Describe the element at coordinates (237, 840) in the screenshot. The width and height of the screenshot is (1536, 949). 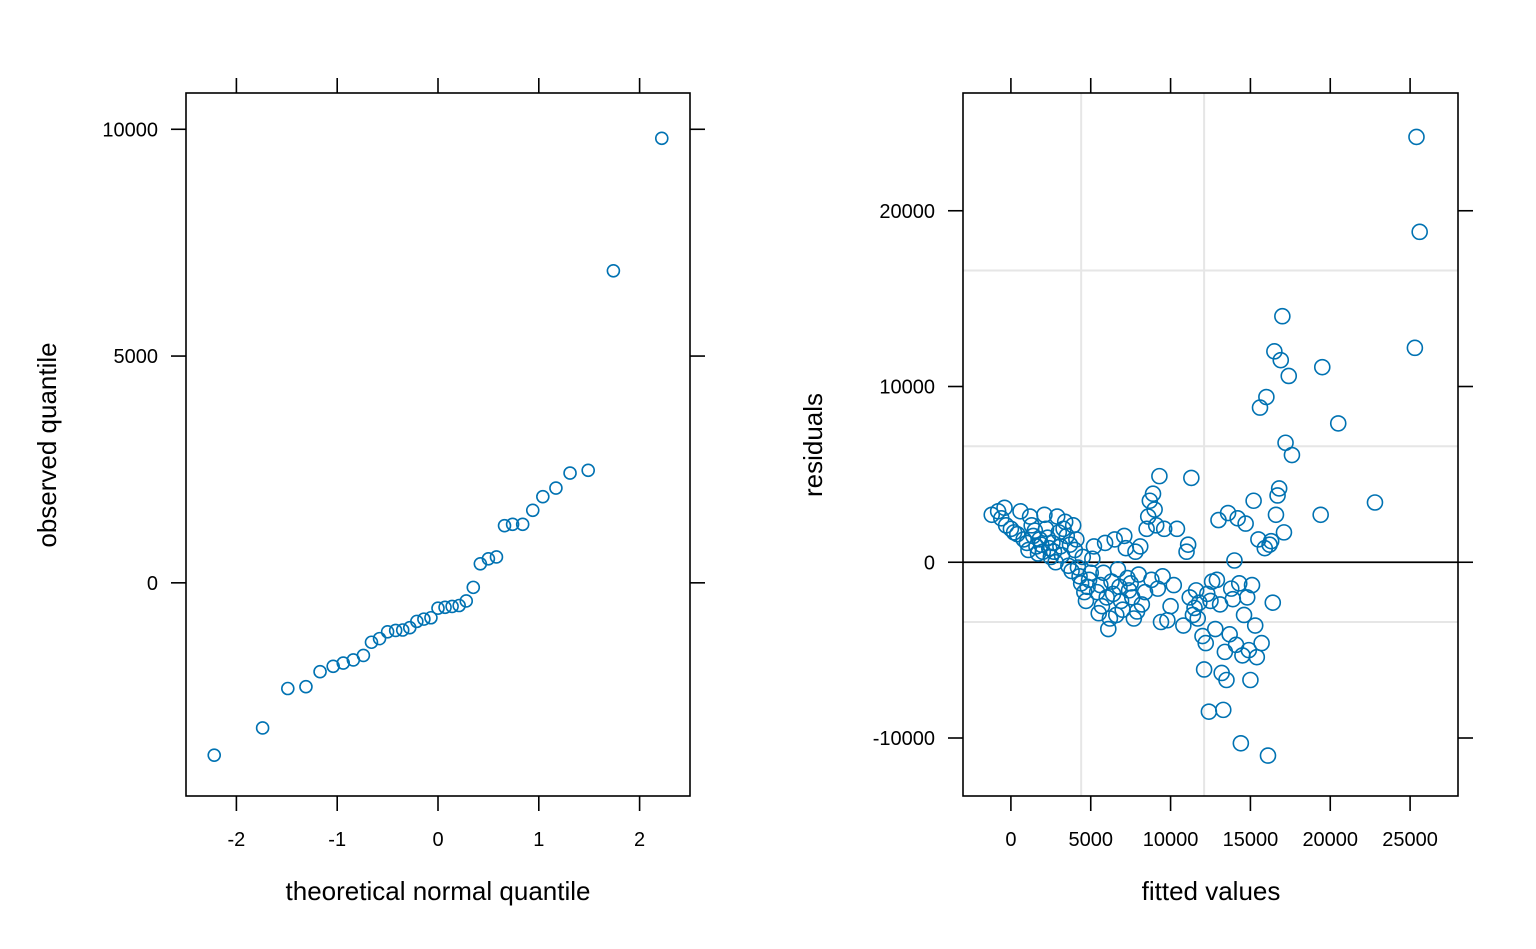
I see `x-tick-label: -2` at that location.